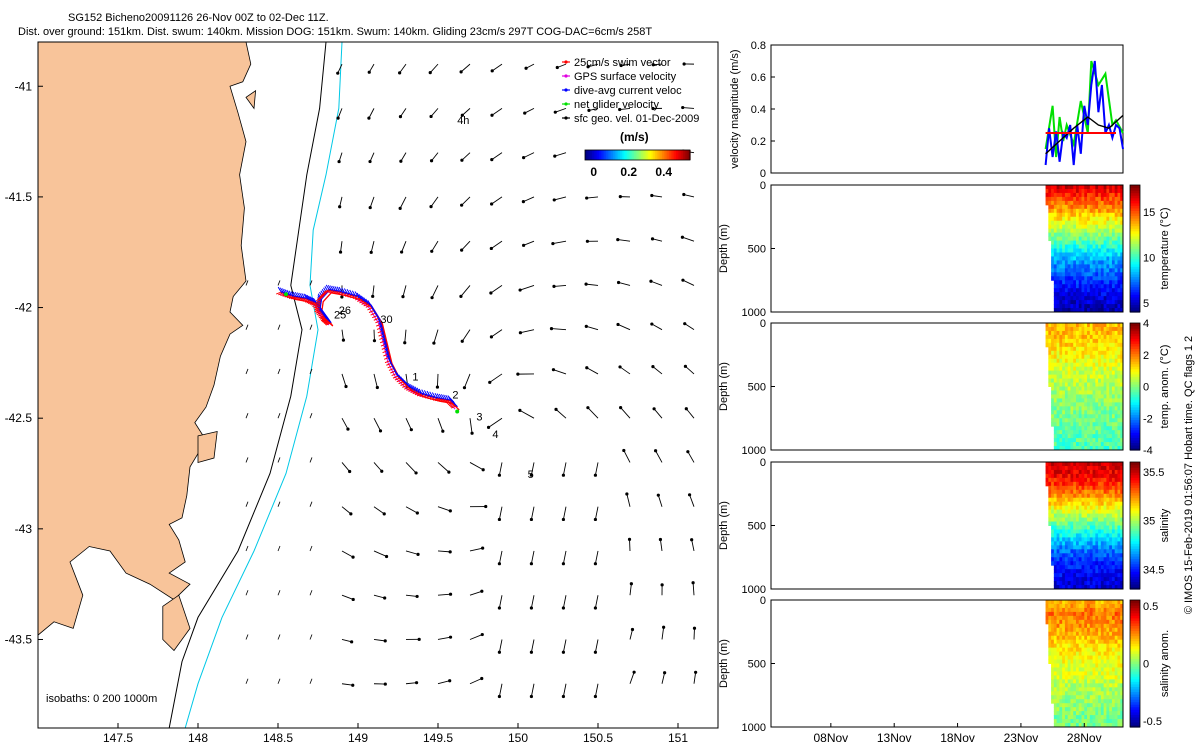 This screenshot has height=750, width=1200. I want to click on salinity-colorbar-tick: 35.5, so click(1153, 473).